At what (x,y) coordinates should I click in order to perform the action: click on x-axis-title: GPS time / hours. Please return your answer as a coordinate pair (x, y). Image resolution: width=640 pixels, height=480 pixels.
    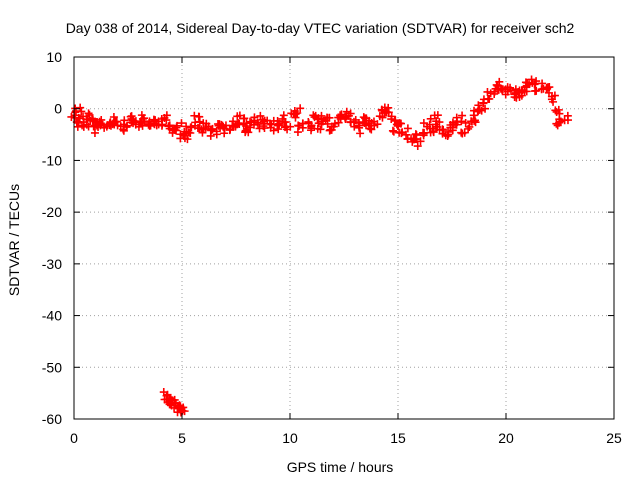
    Looking at the image, I should click on (340, 467).